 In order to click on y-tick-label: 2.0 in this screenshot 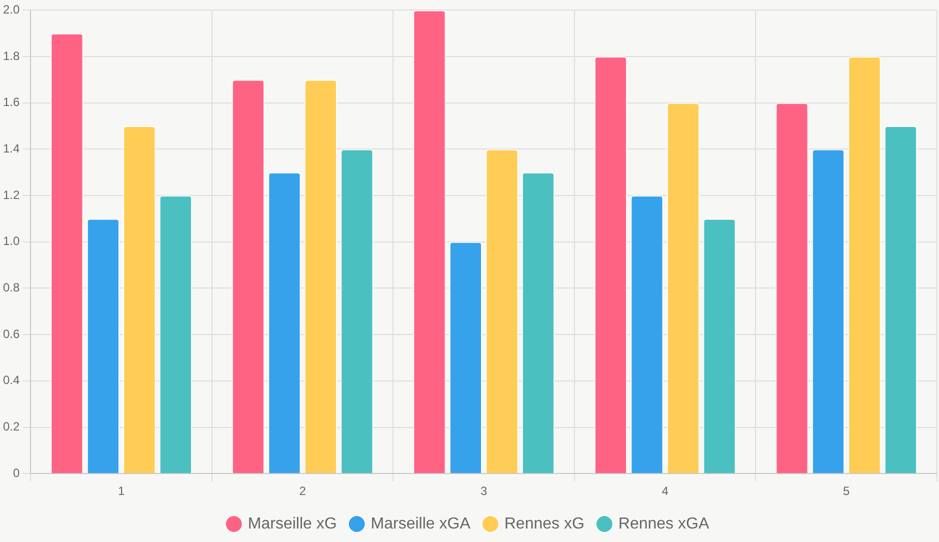, I will do `click(11, 9)`.